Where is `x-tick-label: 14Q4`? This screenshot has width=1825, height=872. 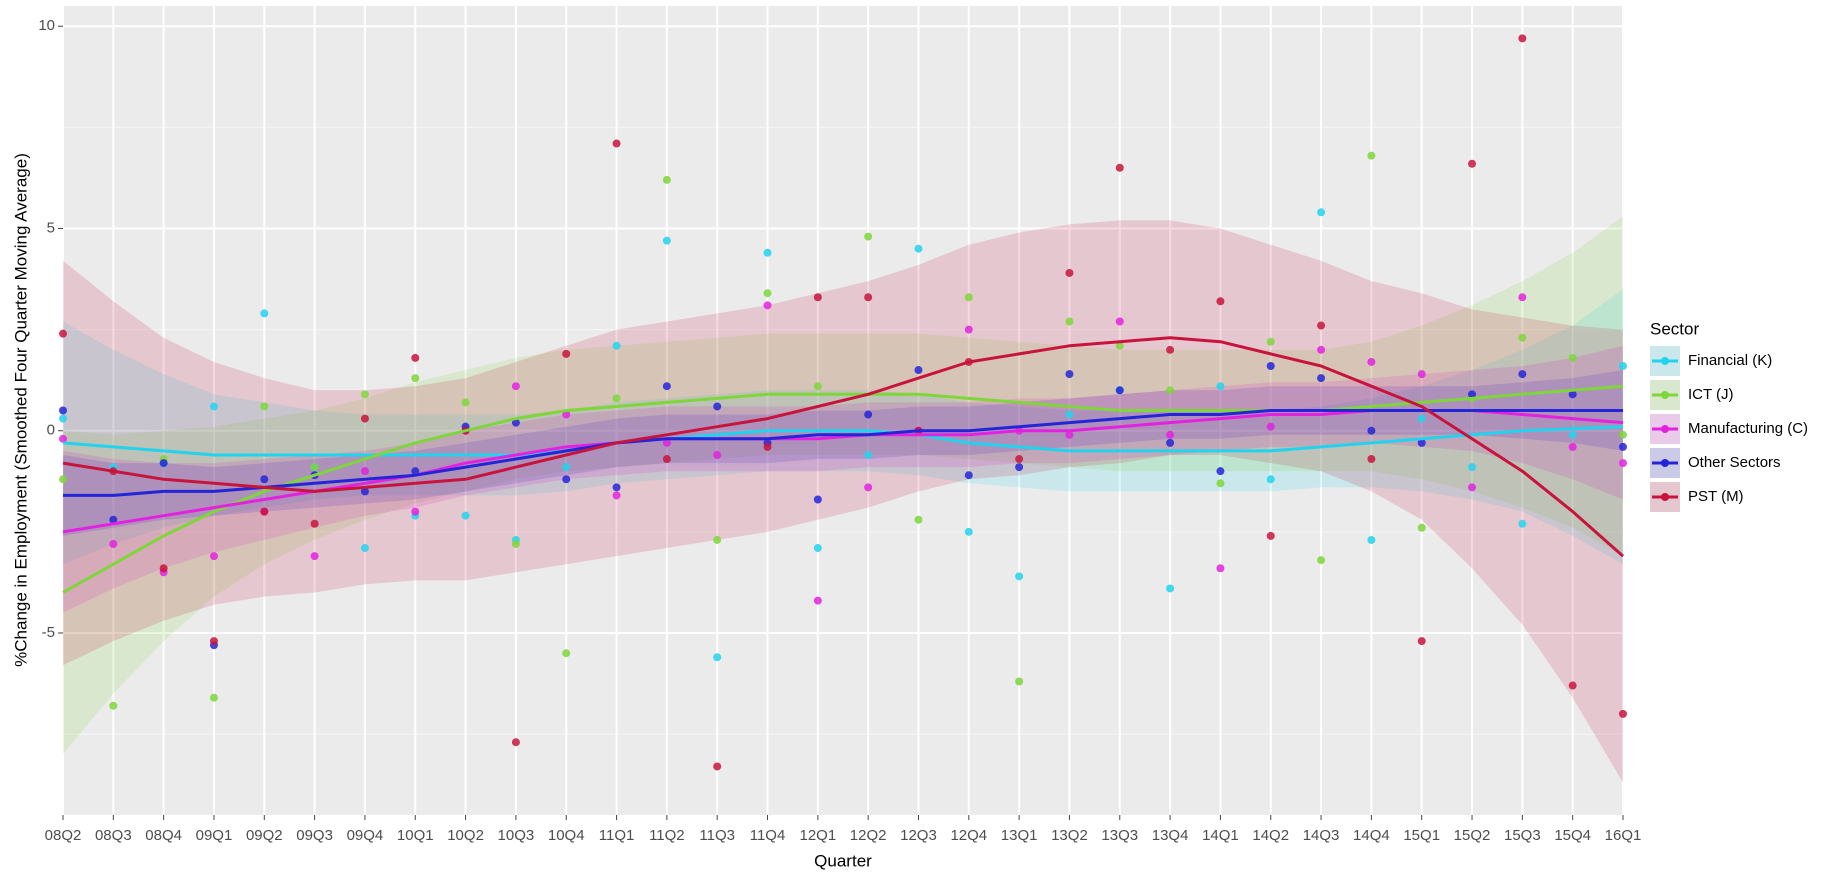 x-tick-label: 14Q4 is located at coordinates (1371, 835).